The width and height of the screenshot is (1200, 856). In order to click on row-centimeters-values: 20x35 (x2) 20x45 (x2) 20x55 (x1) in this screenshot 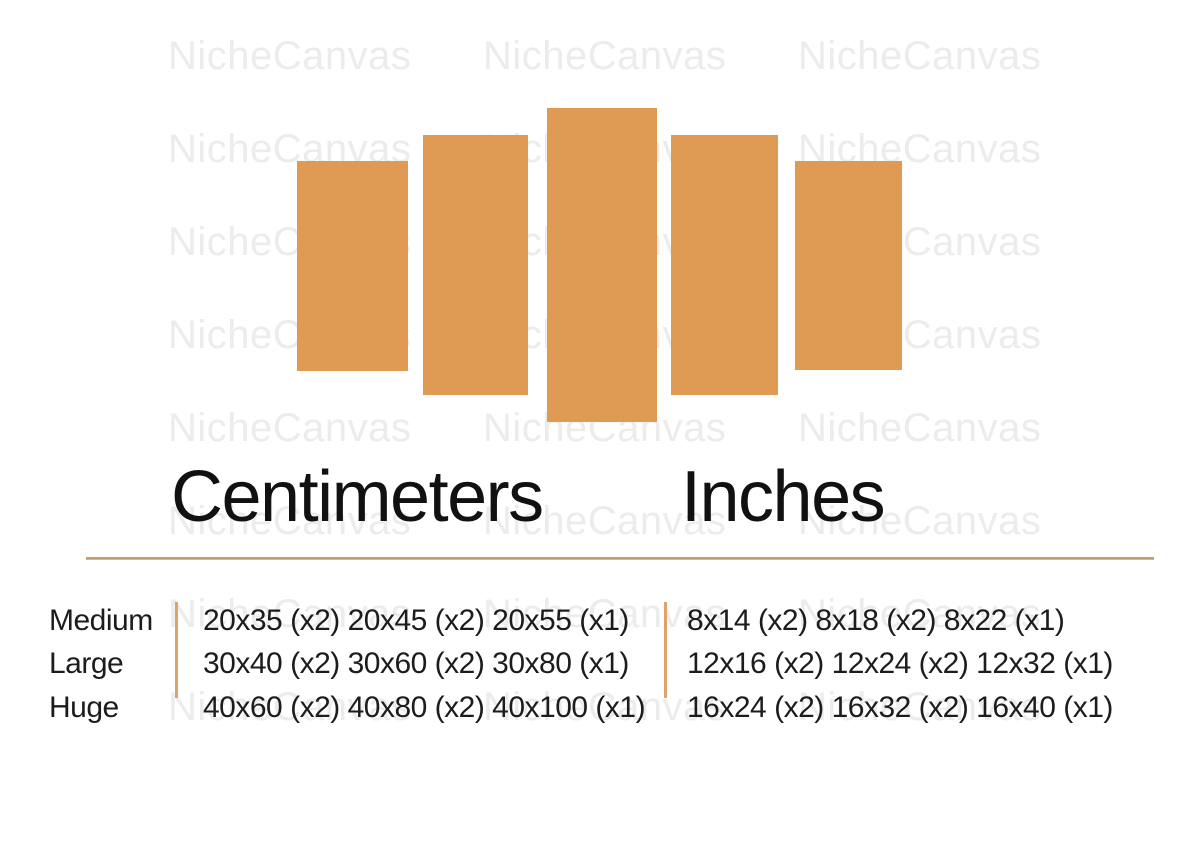, I will do `click(416, 620)`.